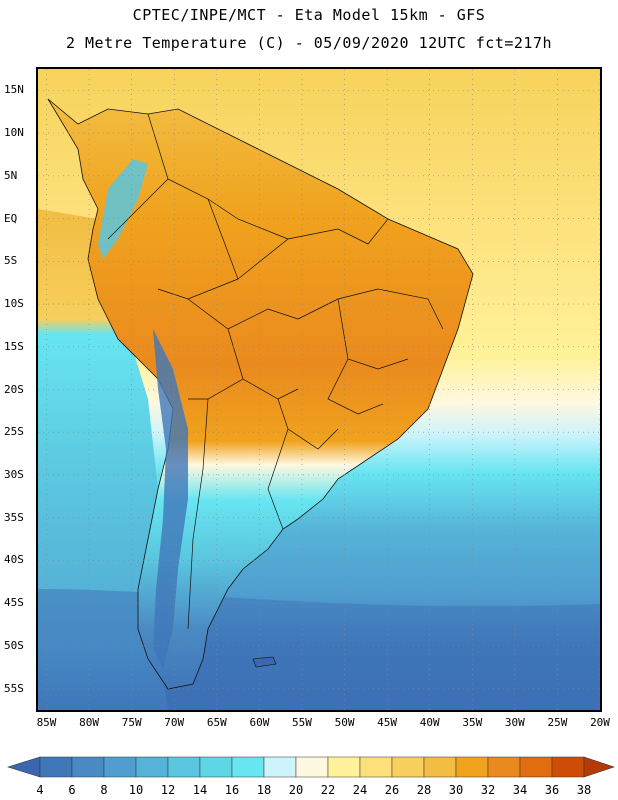 The height and width of the screenshot is (800, 618). I want to click on longitude-label: 85W, so click(46, 722).